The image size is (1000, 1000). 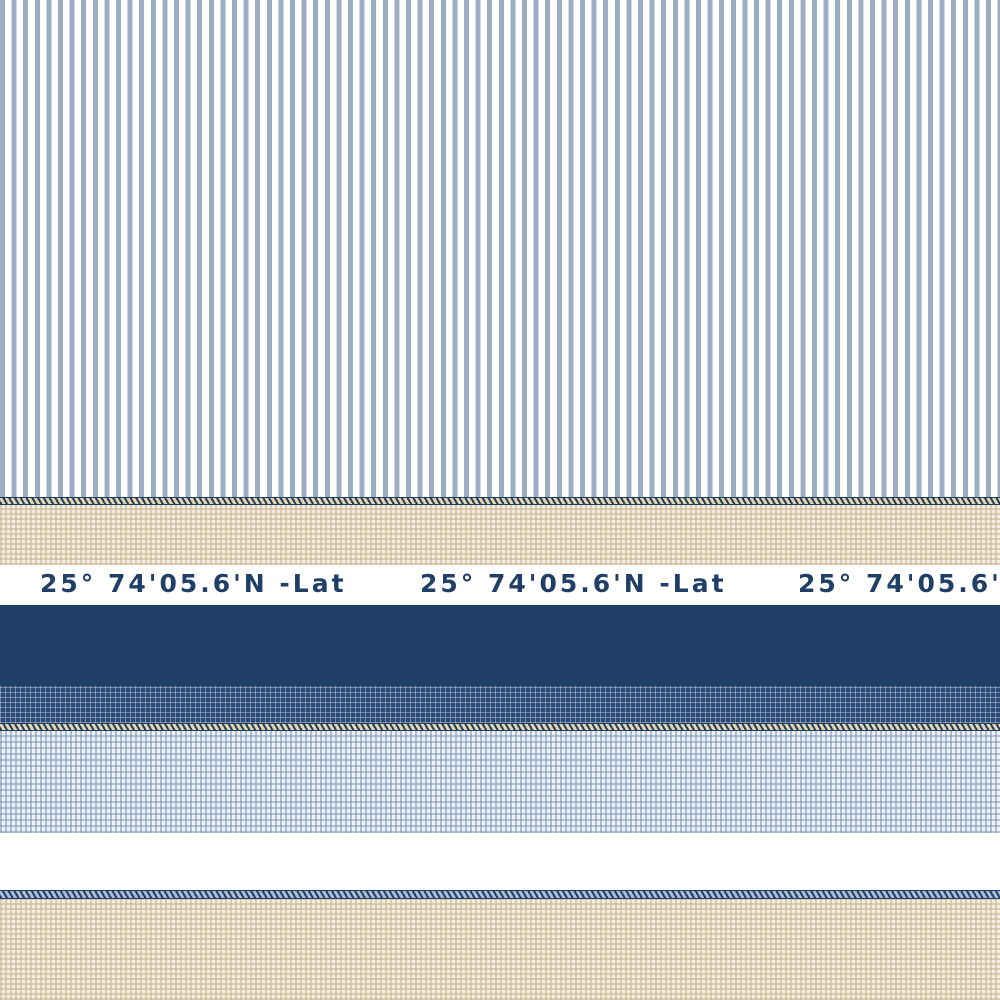 I want to click on beige-linen-band, so click(x=500, y=535).